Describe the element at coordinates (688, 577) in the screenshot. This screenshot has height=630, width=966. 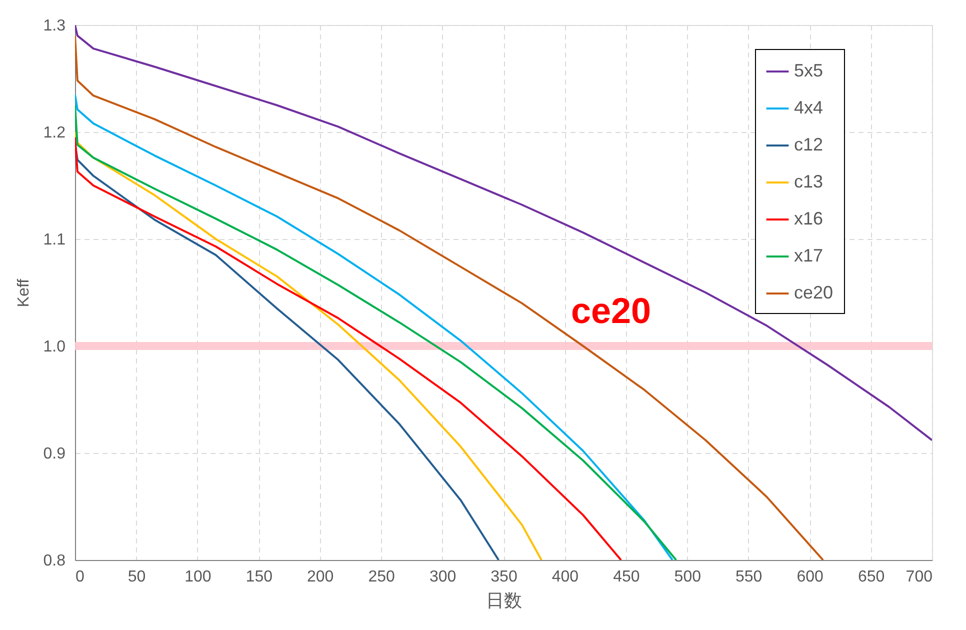
I see `x-tick-label: 500` at that location.